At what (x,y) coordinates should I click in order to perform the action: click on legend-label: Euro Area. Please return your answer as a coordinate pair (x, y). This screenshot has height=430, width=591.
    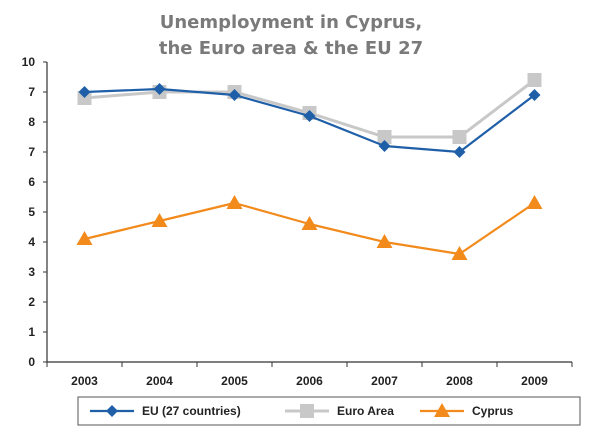
    Looking at the image, I should click on (365, 411).